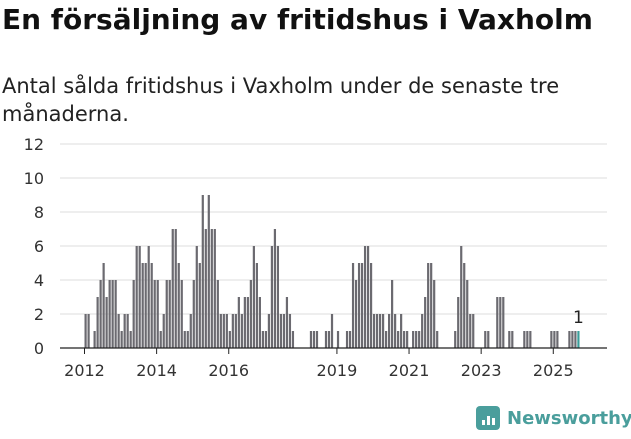  Describe the element at coordinates (34, 144) in the screenshot. I see `y-tick-label-12: 12` at that location.